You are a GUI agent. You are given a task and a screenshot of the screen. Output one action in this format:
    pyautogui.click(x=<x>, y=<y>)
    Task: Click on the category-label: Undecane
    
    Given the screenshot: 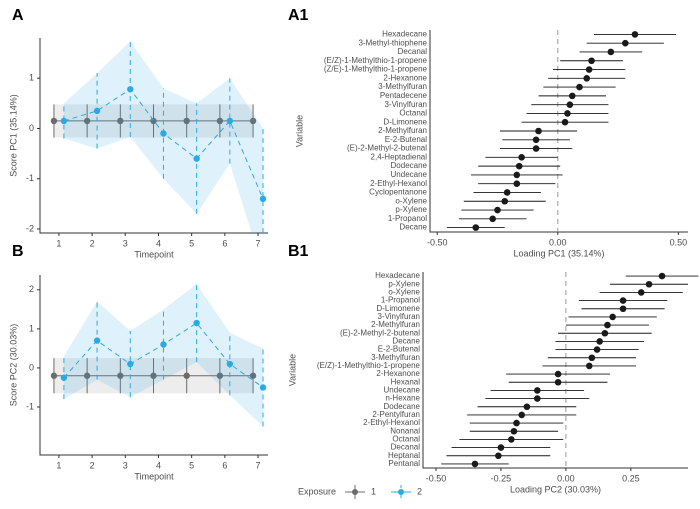 What is the action you would take?
    pyautogui.click(x=402, y=390)
    